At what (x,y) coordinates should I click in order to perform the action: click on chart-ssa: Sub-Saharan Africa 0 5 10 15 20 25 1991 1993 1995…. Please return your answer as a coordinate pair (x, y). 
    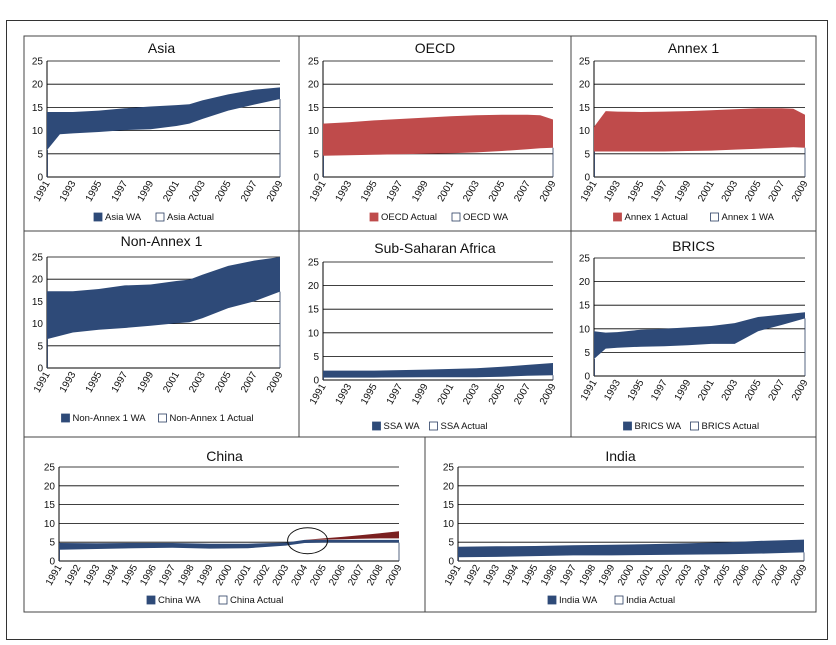
    Looking at the image, I should click on (435, 334).